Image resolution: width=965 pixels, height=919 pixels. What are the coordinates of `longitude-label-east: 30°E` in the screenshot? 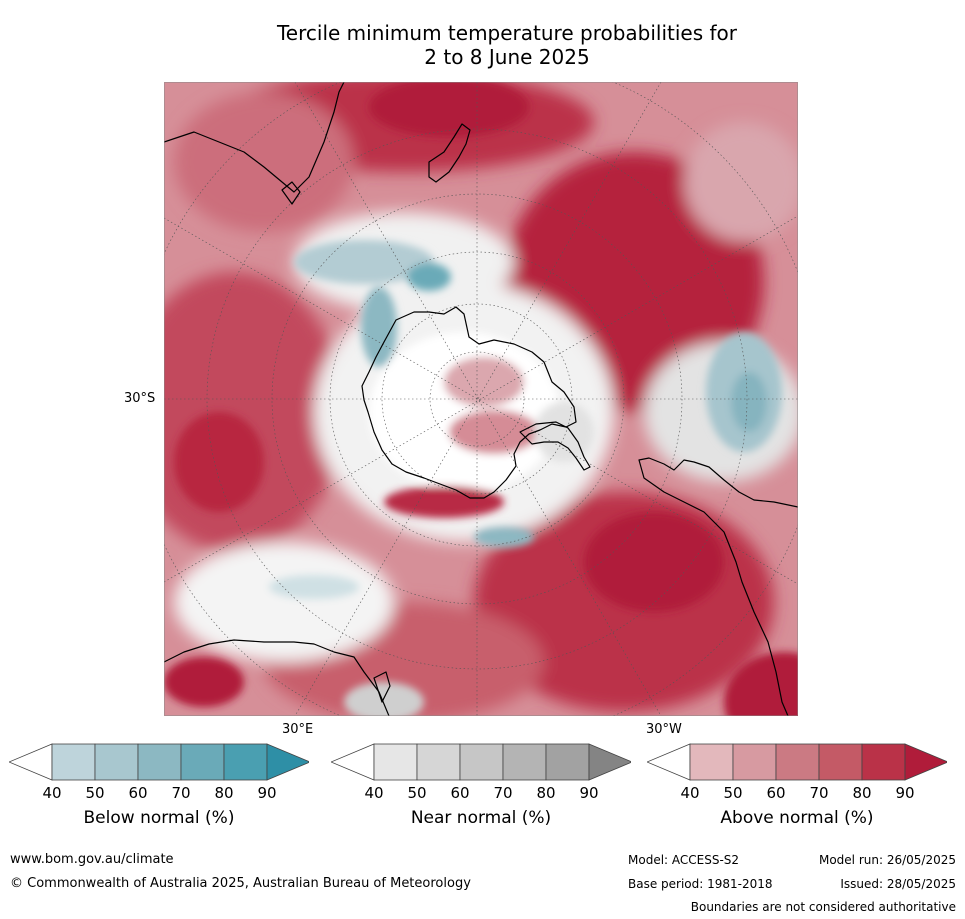 It's located at (298, 729).